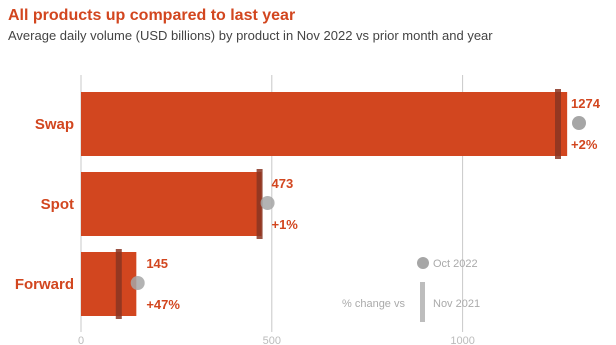  What do you see at coordinates (324, 124) in the screenshot?
I see `bar-swap` at bounding box center [324, 124].